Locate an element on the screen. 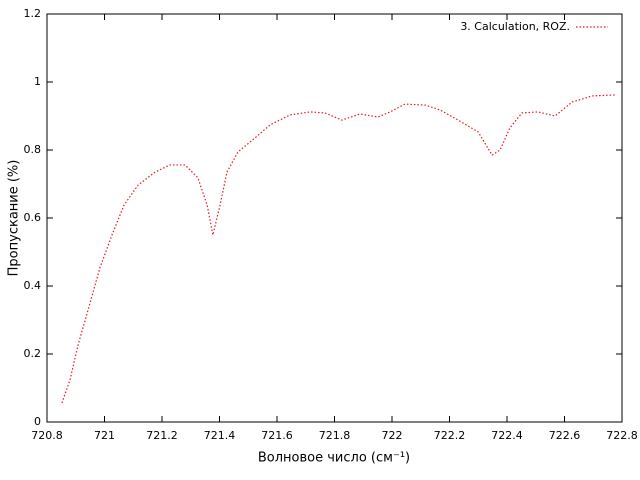  x-tick-label: 722.2 is located at coordinates (450, 435).